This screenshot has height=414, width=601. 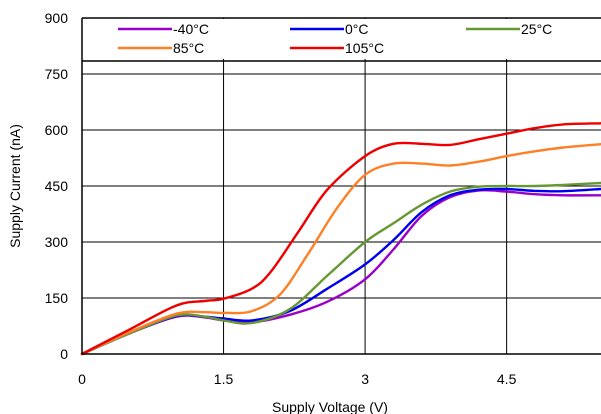 What do you see at coordinates (188, 48) in the screenshot?
I see `legend-label: 85°C` at bounding box center [188, 48].